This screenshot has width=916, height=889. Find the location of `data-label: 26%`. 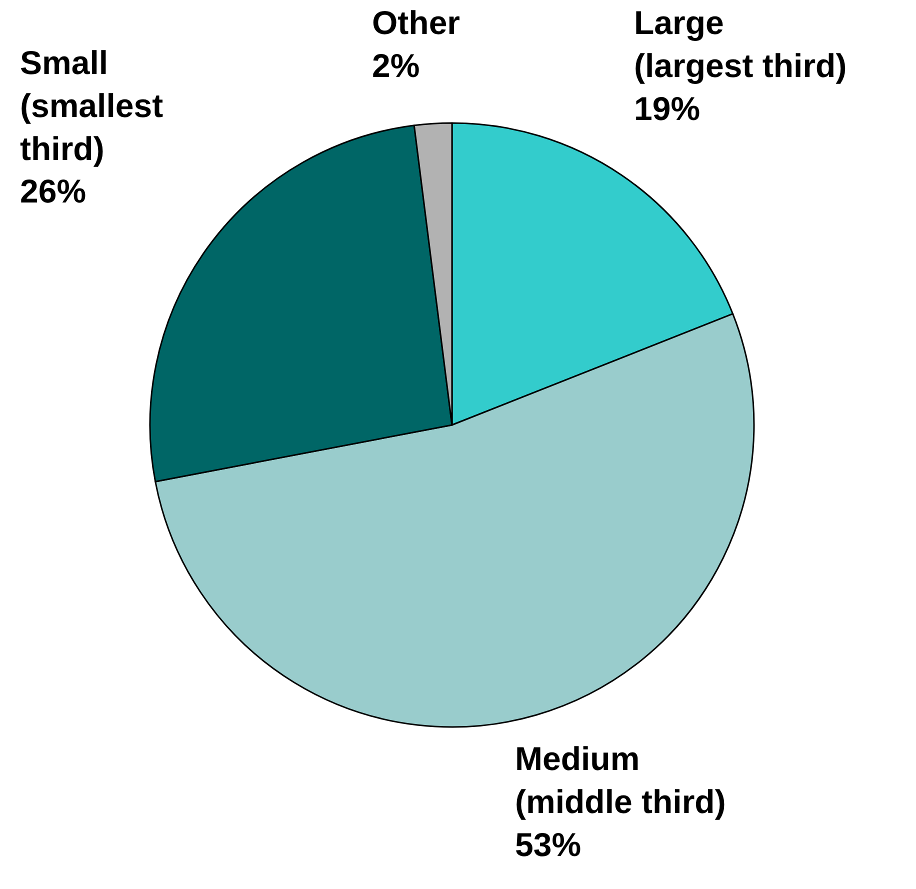

data-label: 26% is located at coordinates (53, 191).